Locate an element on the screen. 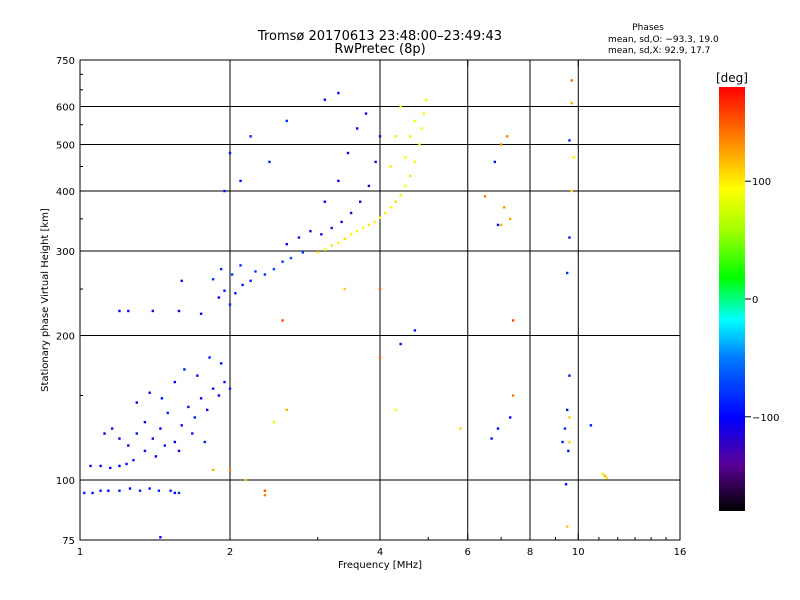 The width and height of the screenshot is (800, 600). stats-x-mode: mean, sd,X: 92.9, 17.7 is located at coordinates (659, 51).